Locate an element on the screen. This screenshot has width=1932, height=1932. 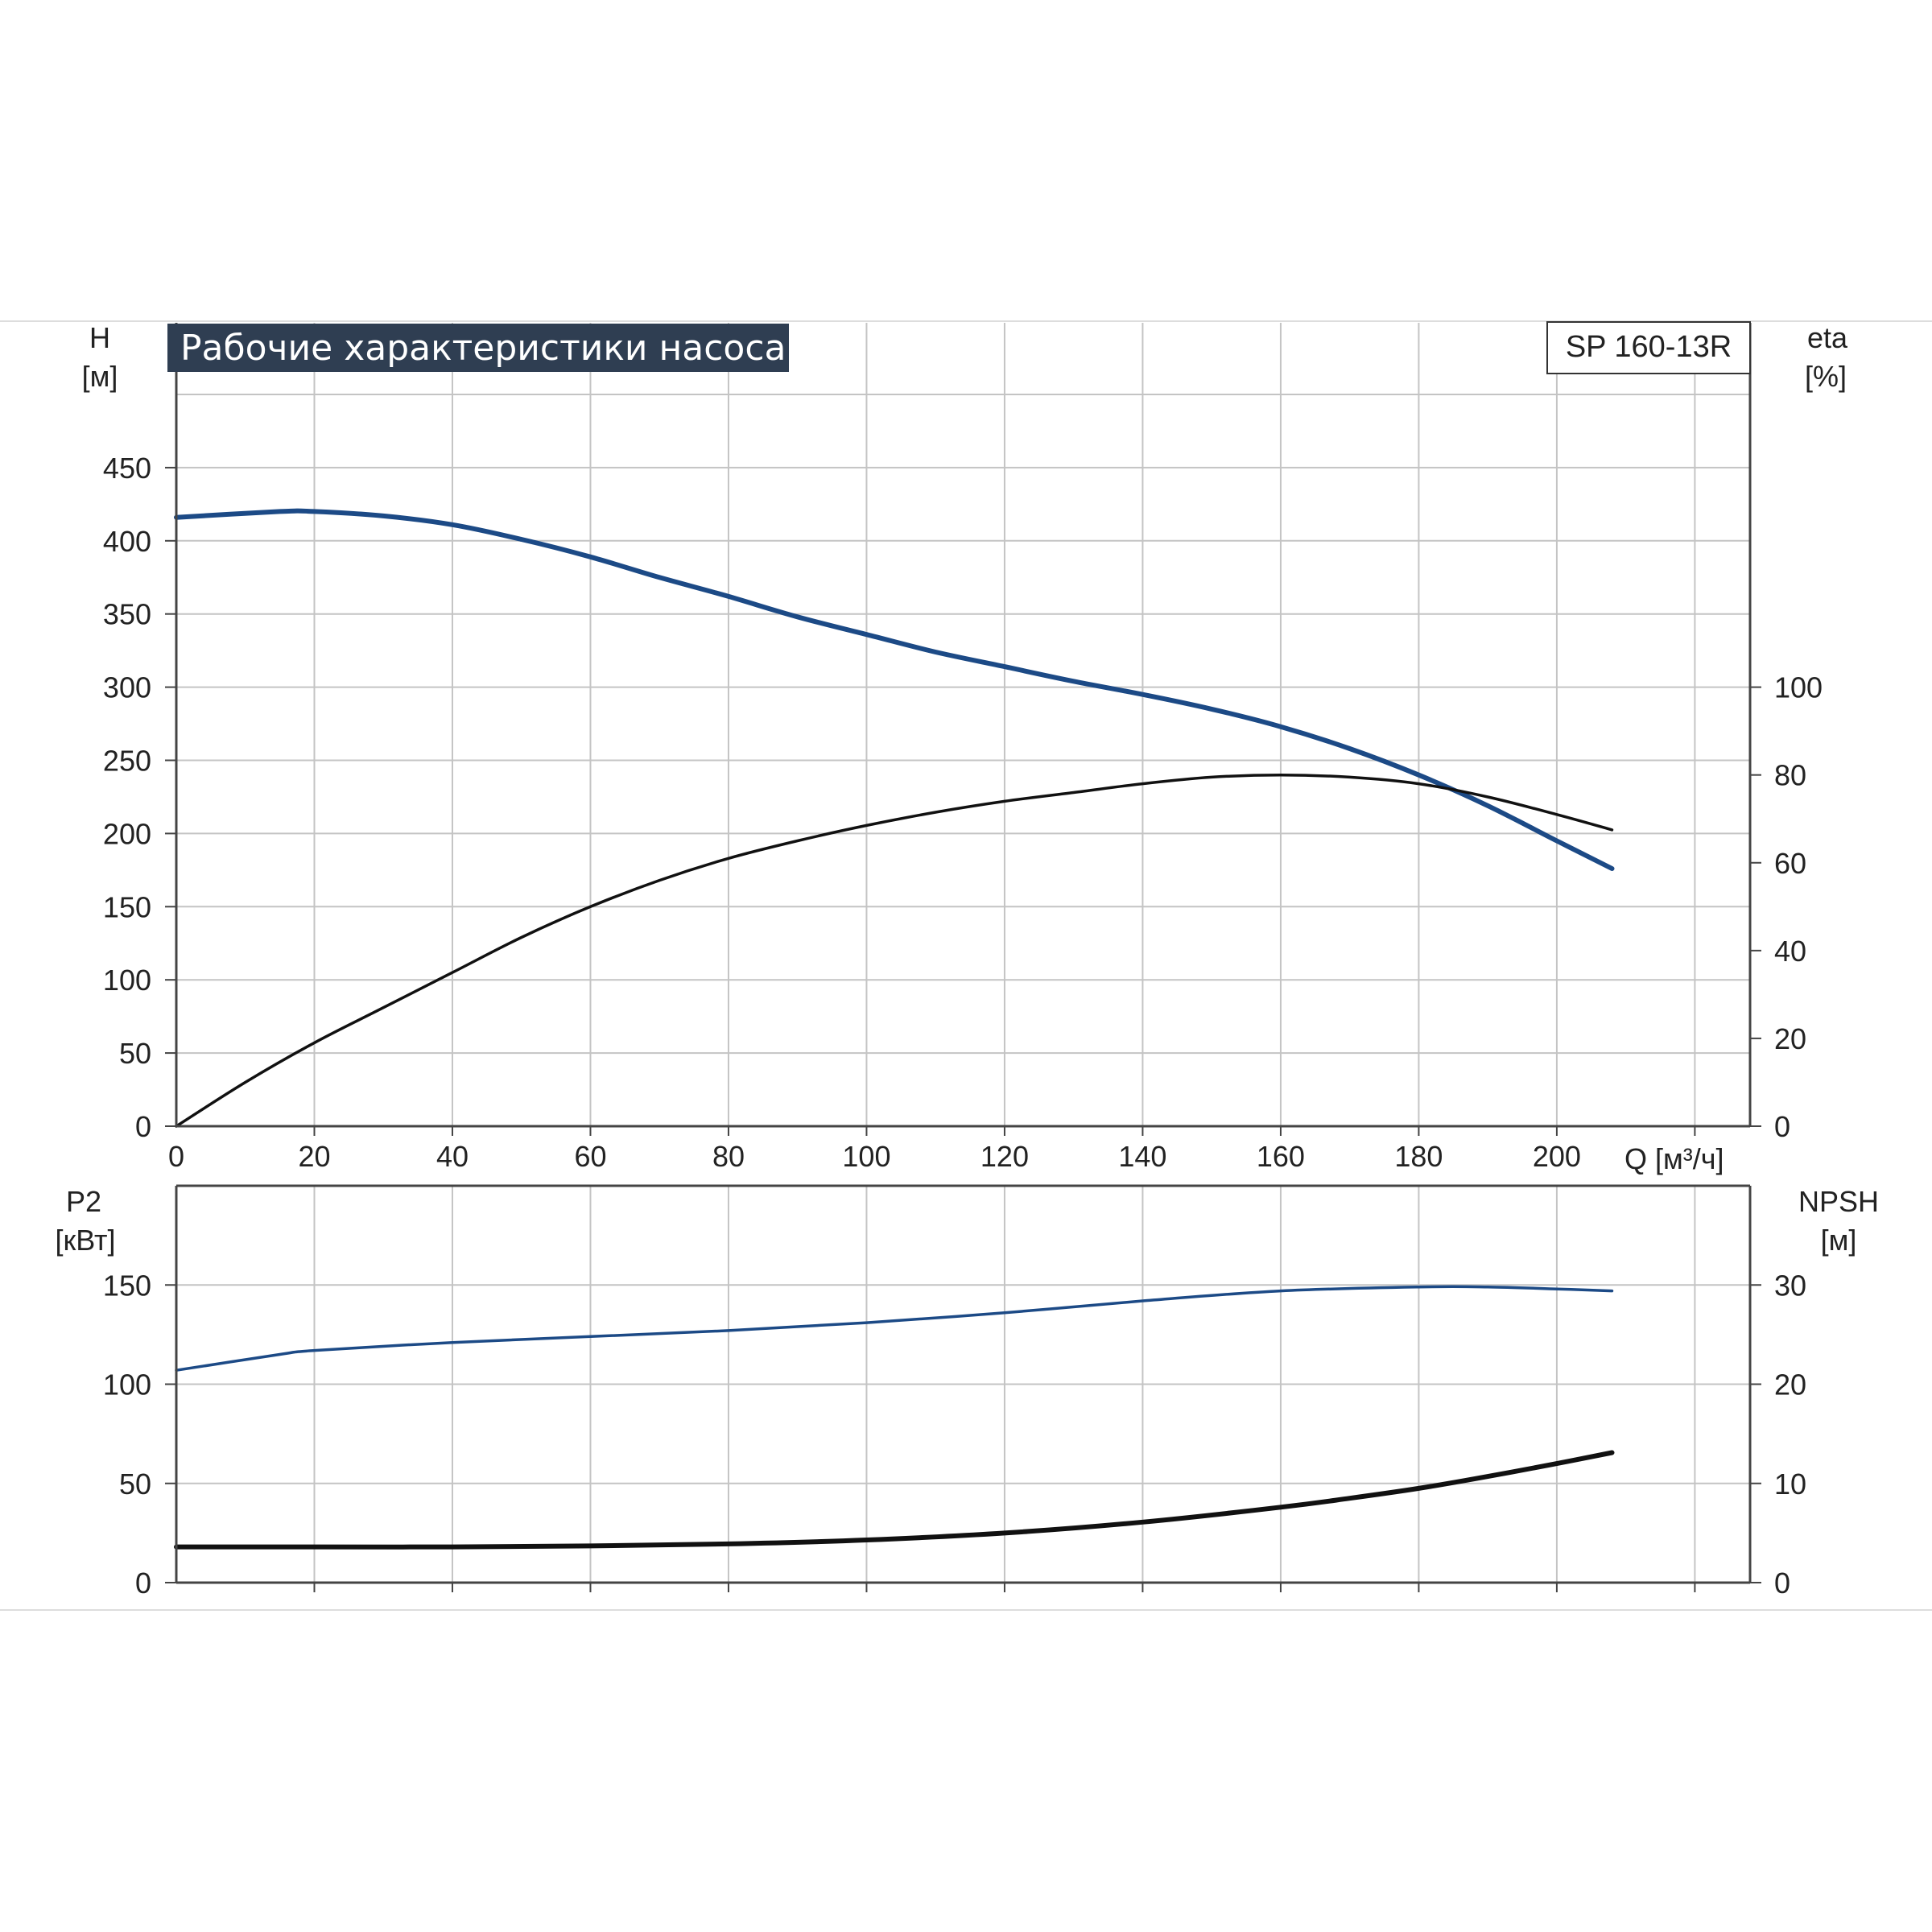
x-tick-label: 80 is located at coordinates (728, 1156).